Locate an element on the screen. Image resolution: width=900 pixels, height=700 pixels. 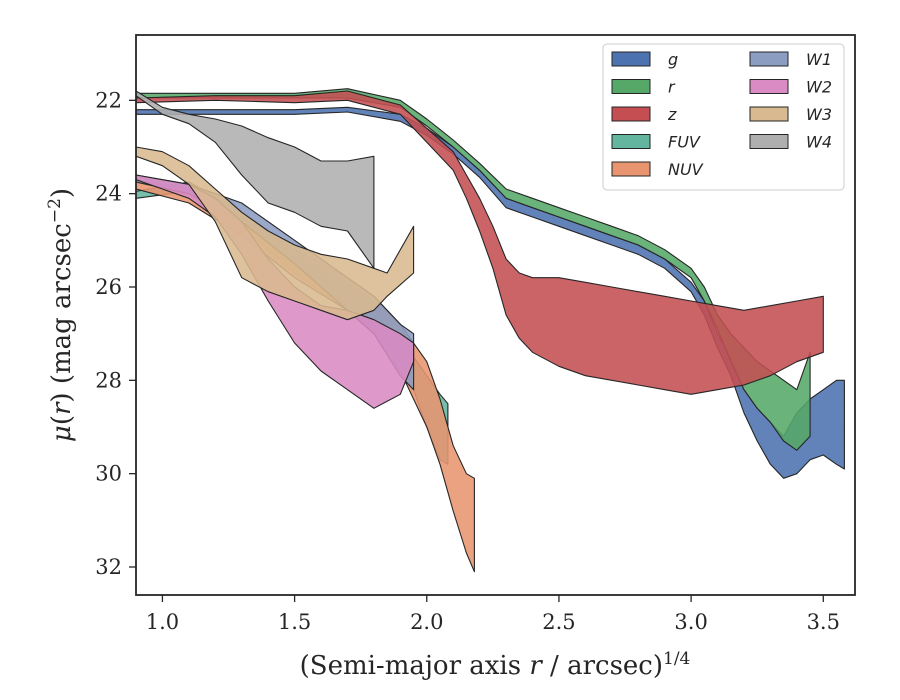
legend-label-w2: W2 is located at coordinates (819, 87).